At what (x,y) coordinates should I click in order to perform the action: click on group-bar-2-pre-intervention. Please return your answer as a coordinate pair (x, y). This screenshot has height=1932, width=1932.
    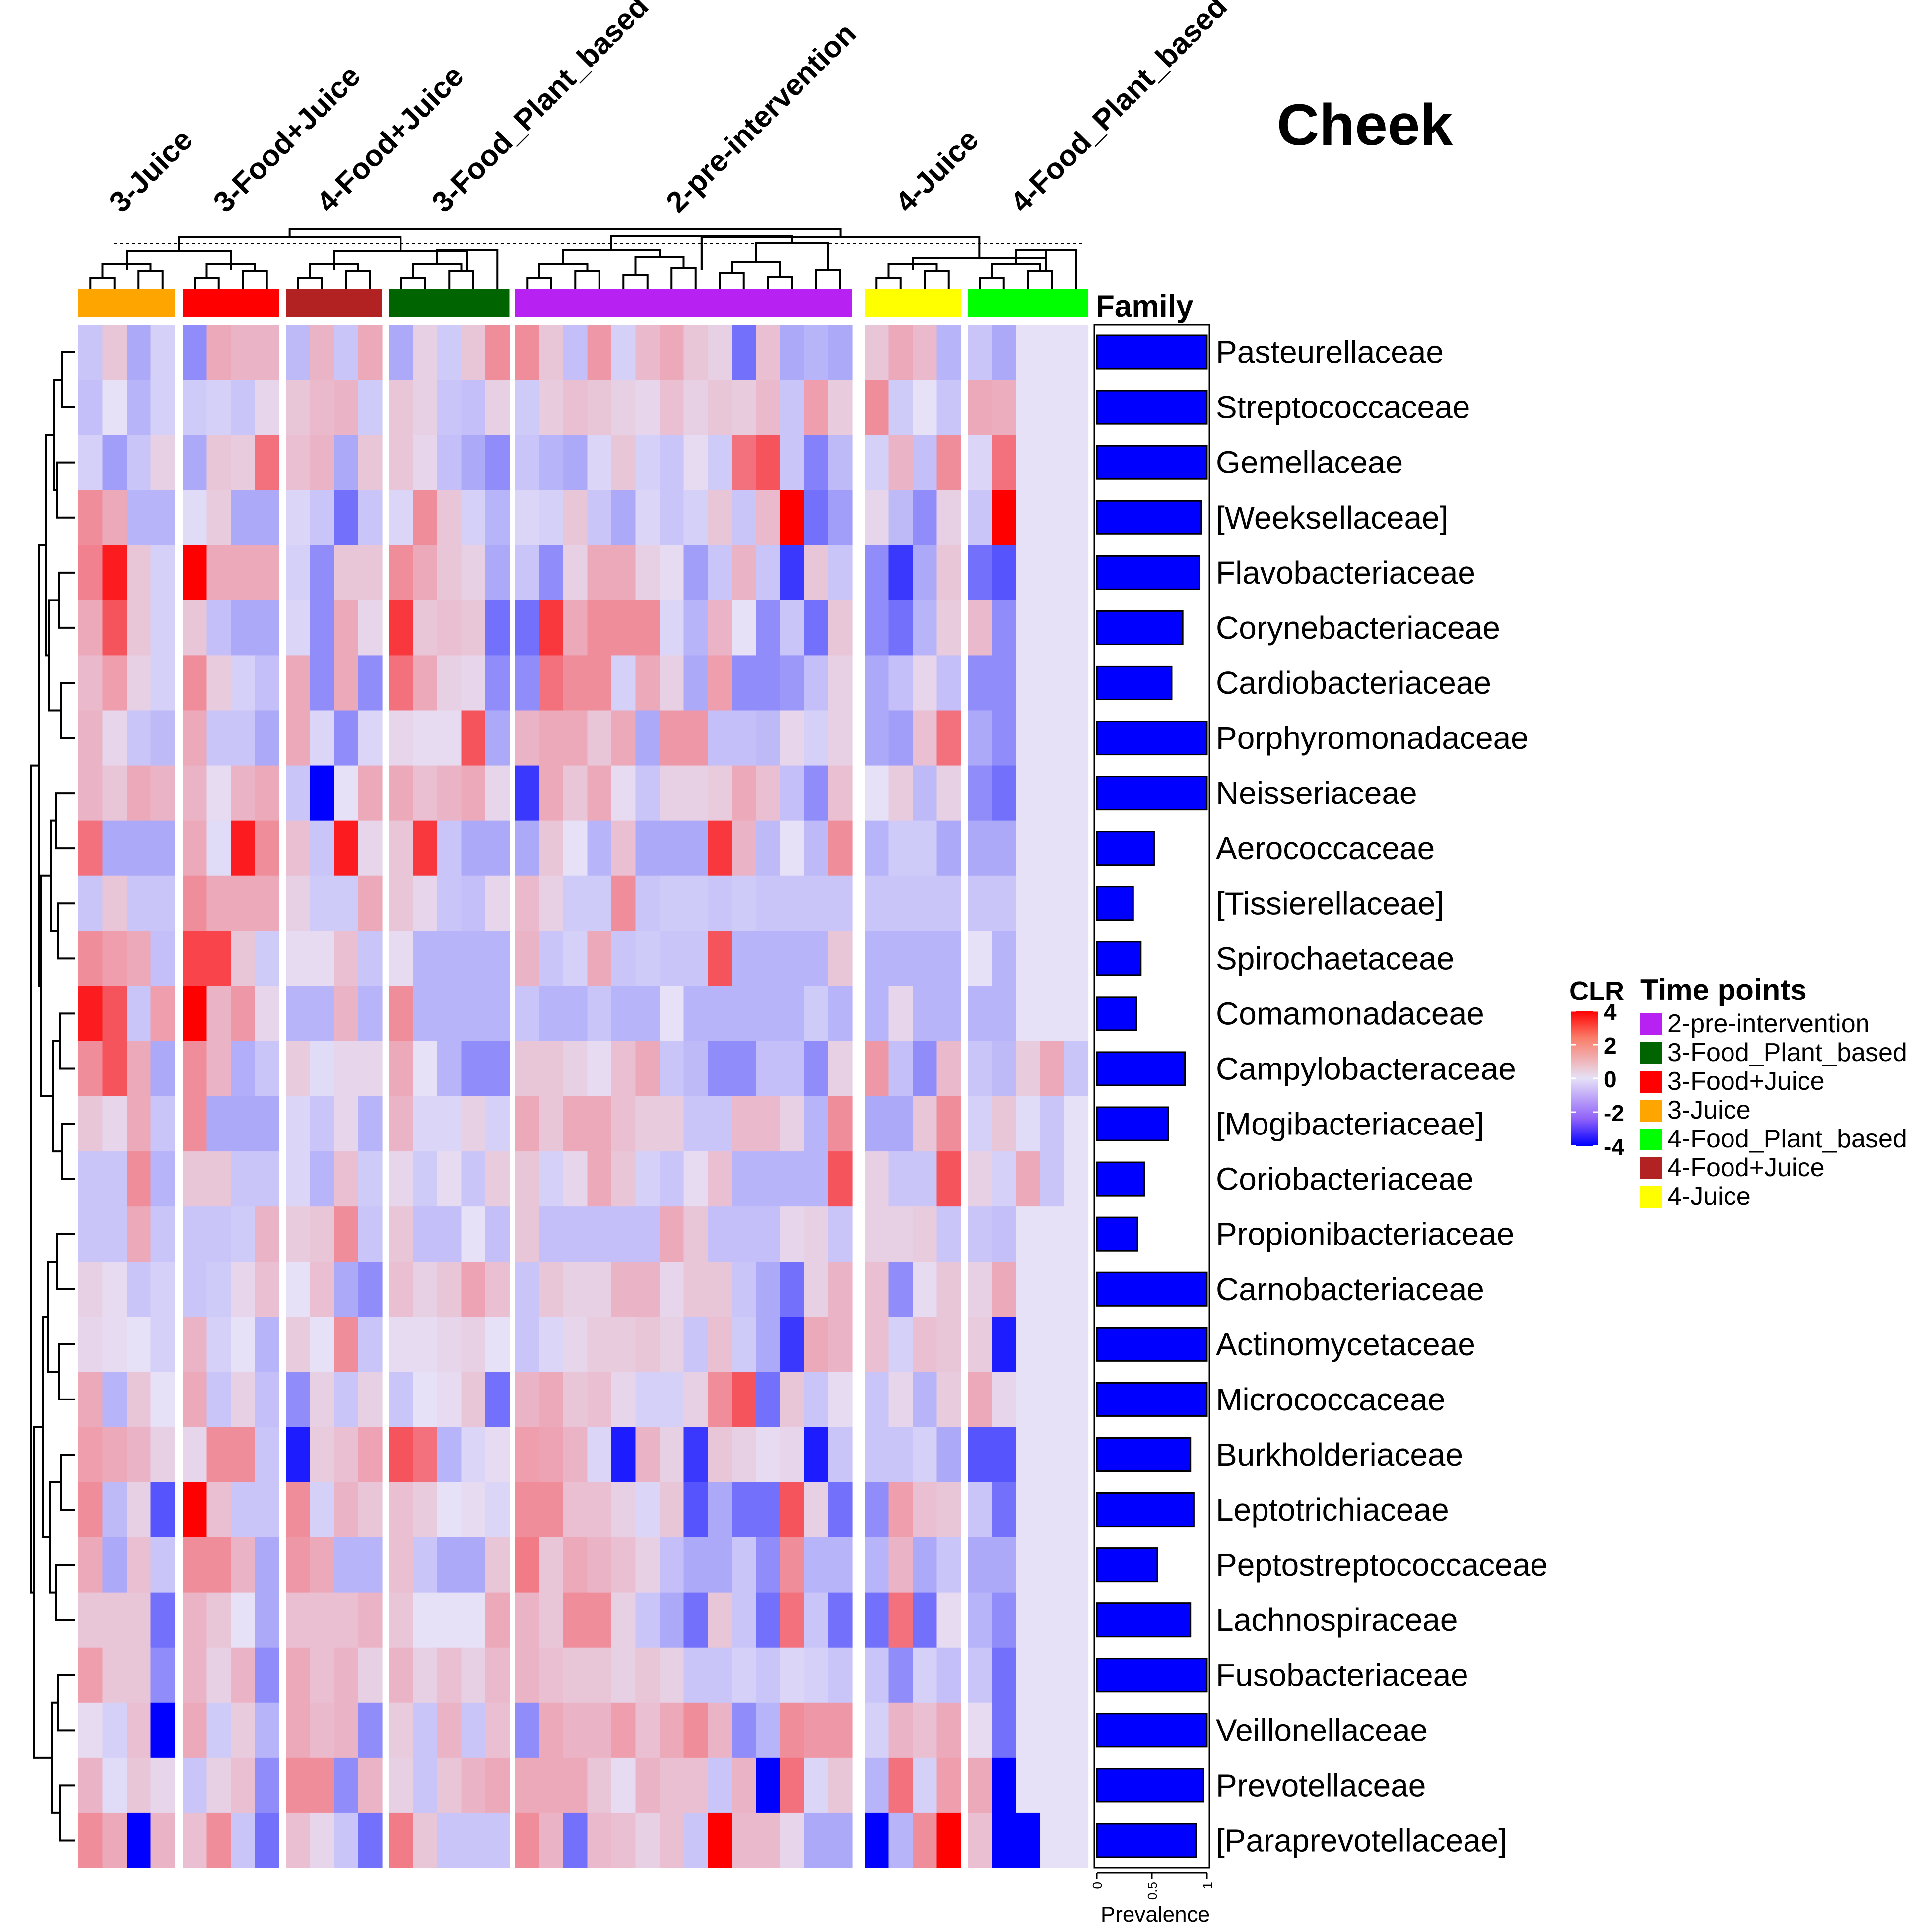
    Looking at the image, I should click on (683, 303).